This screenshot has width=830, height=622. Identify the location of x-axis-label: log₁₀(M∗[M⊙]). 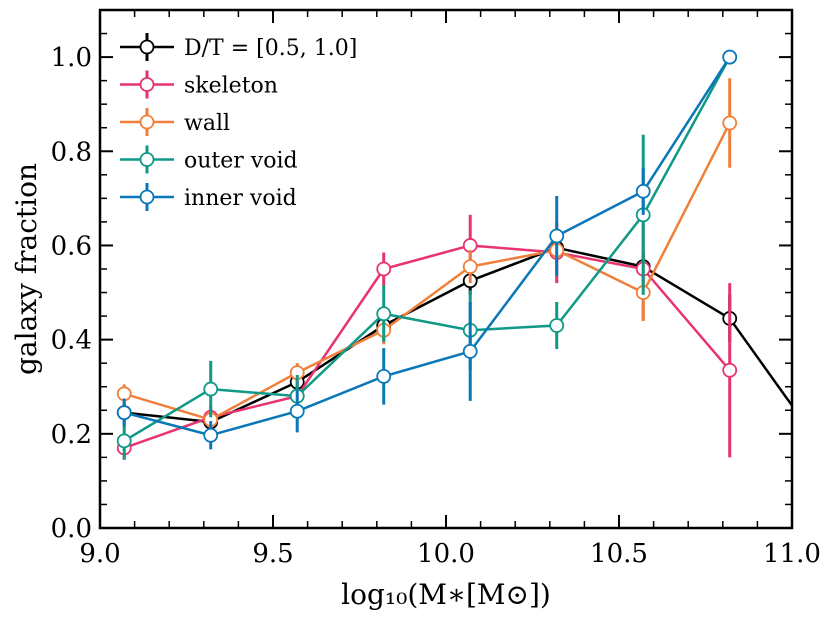
(446, 594).